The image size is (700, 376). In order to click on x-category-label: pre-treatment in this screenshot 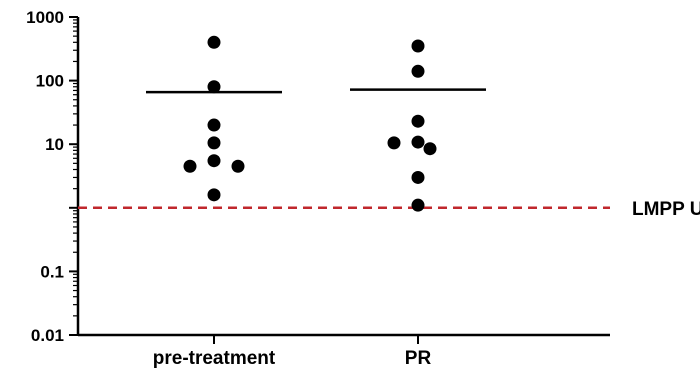, I will do `click(214, 358)`.